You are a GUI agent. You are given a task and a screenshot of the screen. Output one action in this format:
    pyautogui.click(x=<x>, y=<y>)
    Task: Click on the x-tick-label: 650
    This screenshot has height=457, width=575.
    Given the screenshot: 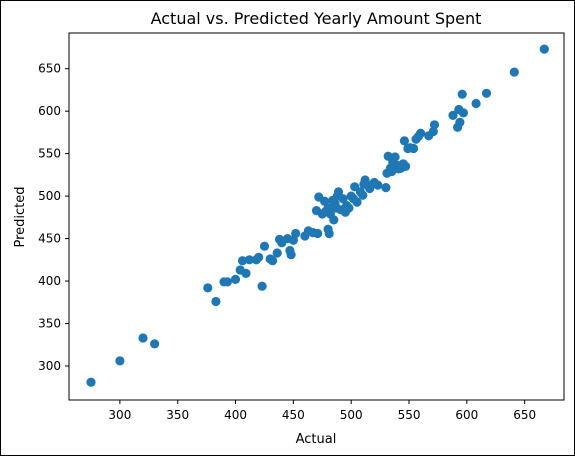 What is the action you would take?
    pyautogui.click(x=524, y=415)
    